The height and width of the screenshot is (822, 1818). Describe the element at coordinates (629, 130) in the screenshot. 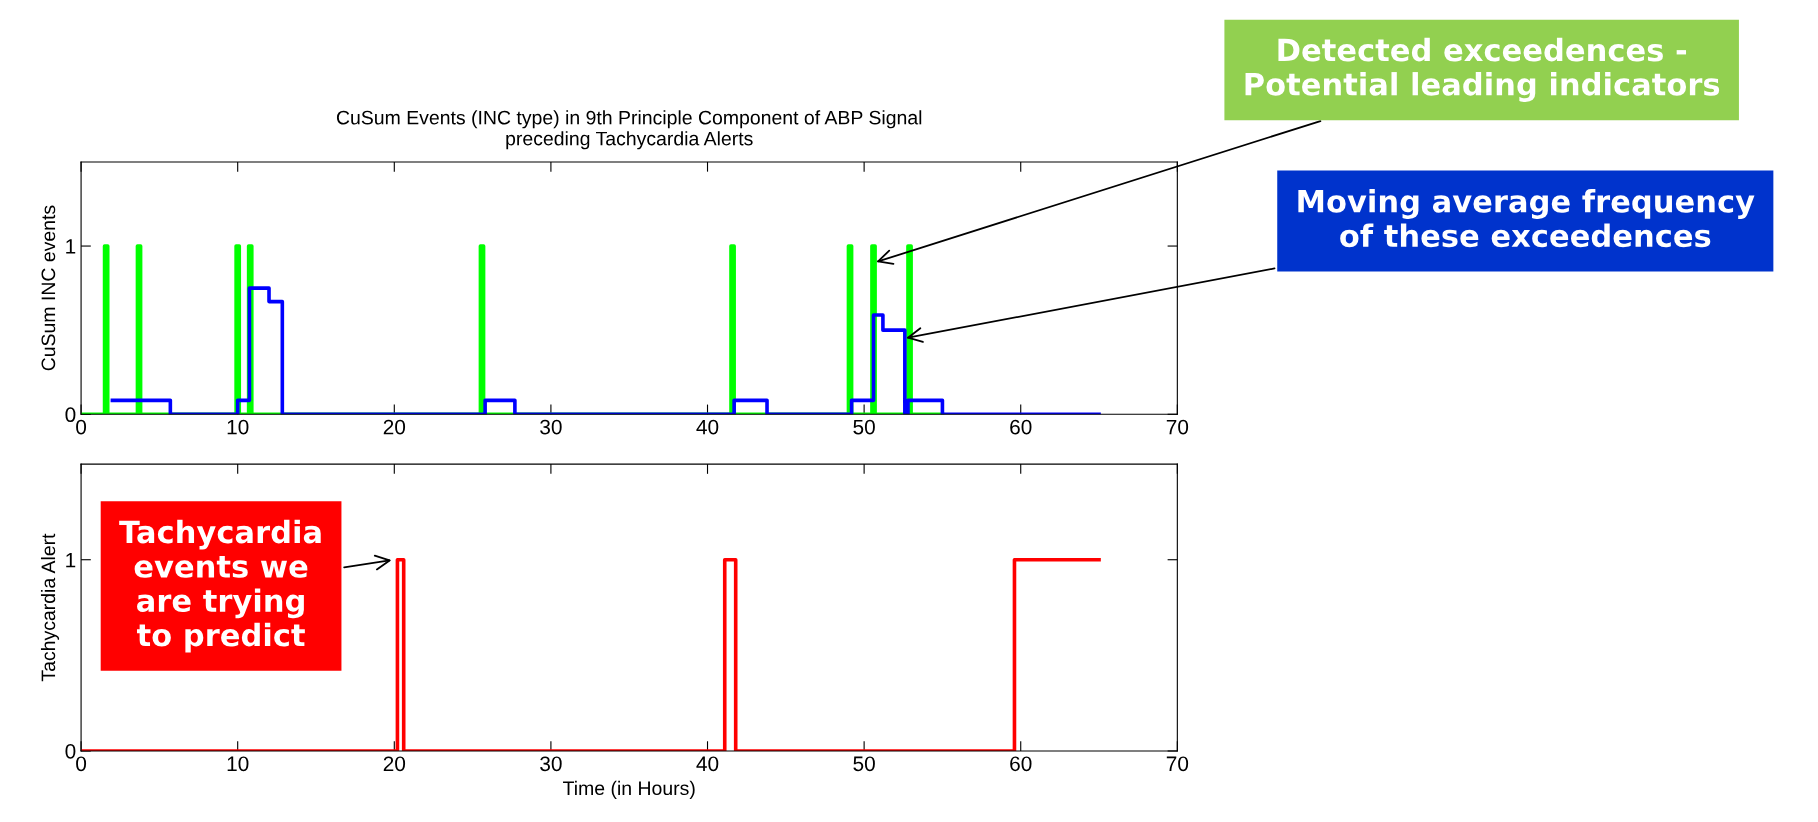

I see `chart-title: CuSum Events (INC type) in 9th Principle Component of ABP Signal preceding Tachycardia Alerts` at that location.